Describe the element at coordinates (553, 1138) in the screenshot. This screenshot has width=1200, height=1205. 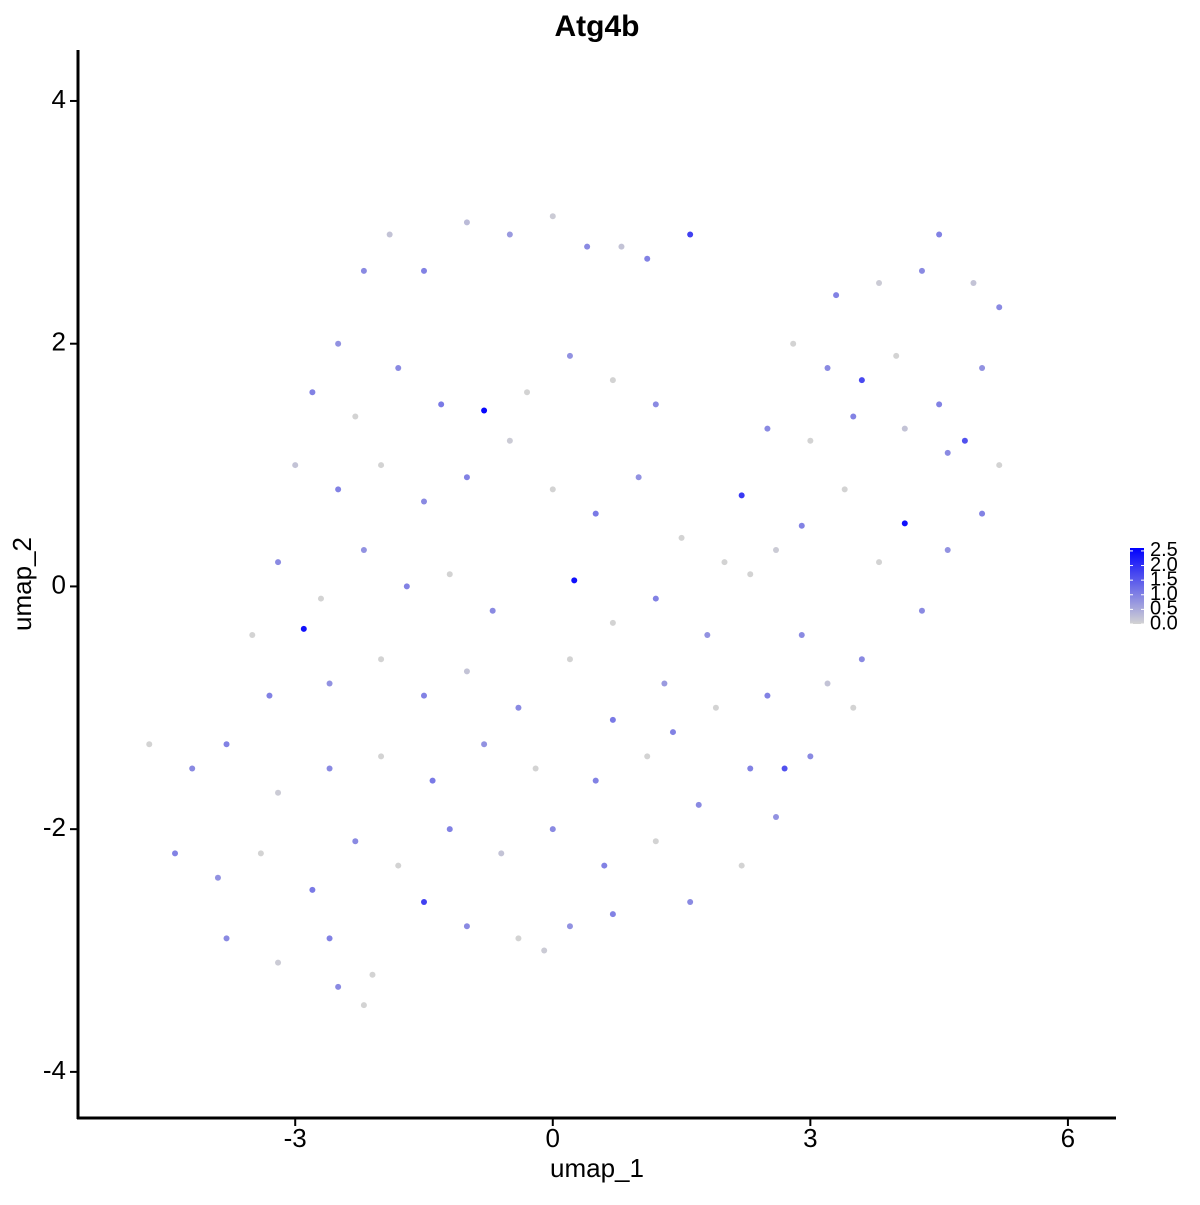
I see `x-tick-label: 0` at that location.